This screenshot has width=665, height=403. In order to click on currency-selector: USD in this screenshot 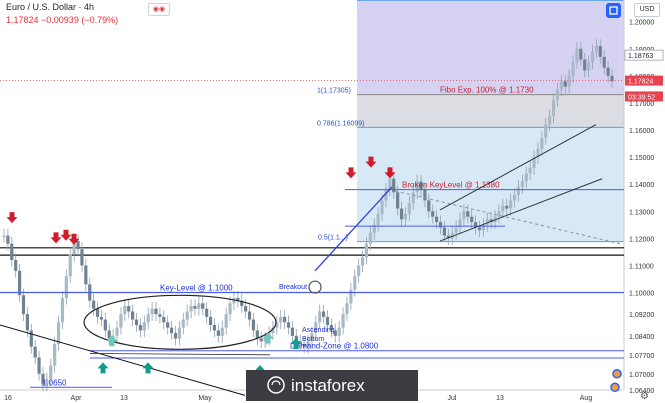, I will do `click(647, 10)`.